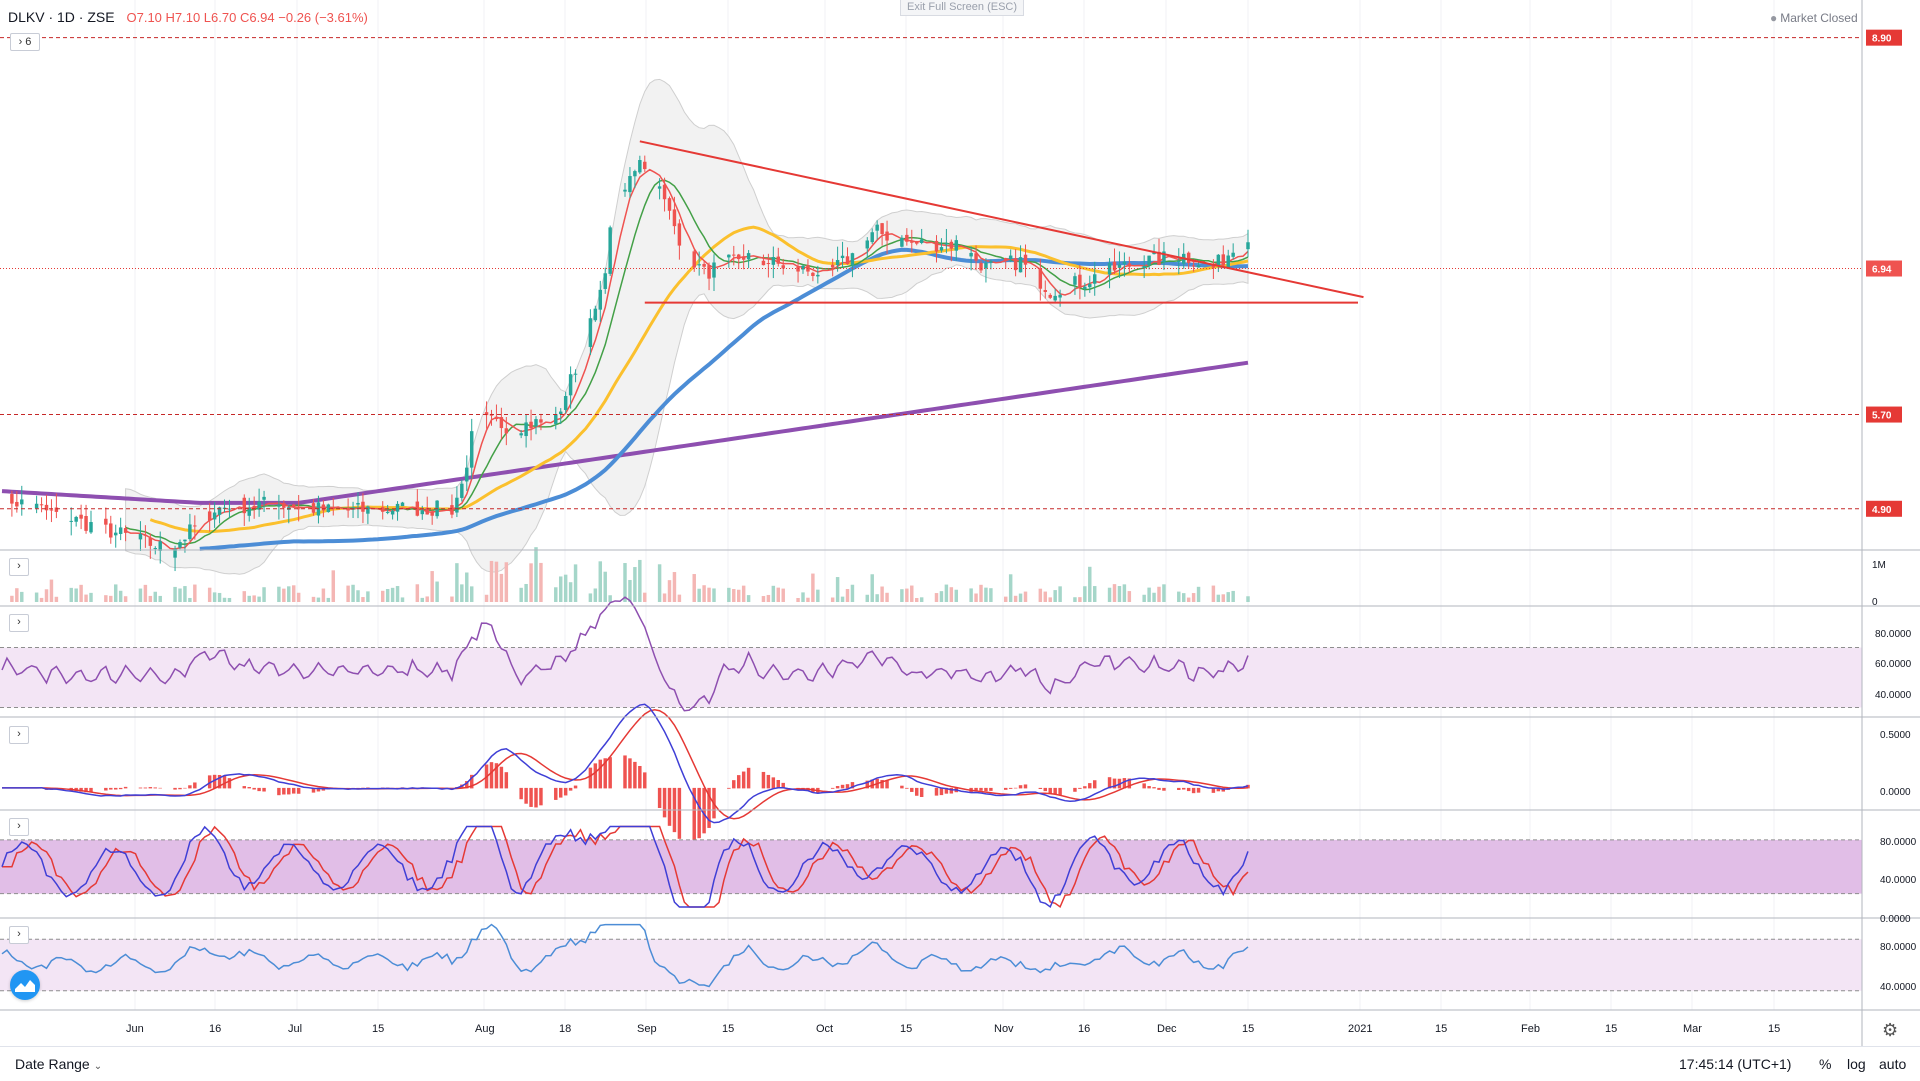 The width and height of the screenshot is (1920, 1081). What do you see at coordinates (1825, 1064) in the screenshot?
I see `percent-toggle: %` at bounding box center [1825, 1064].